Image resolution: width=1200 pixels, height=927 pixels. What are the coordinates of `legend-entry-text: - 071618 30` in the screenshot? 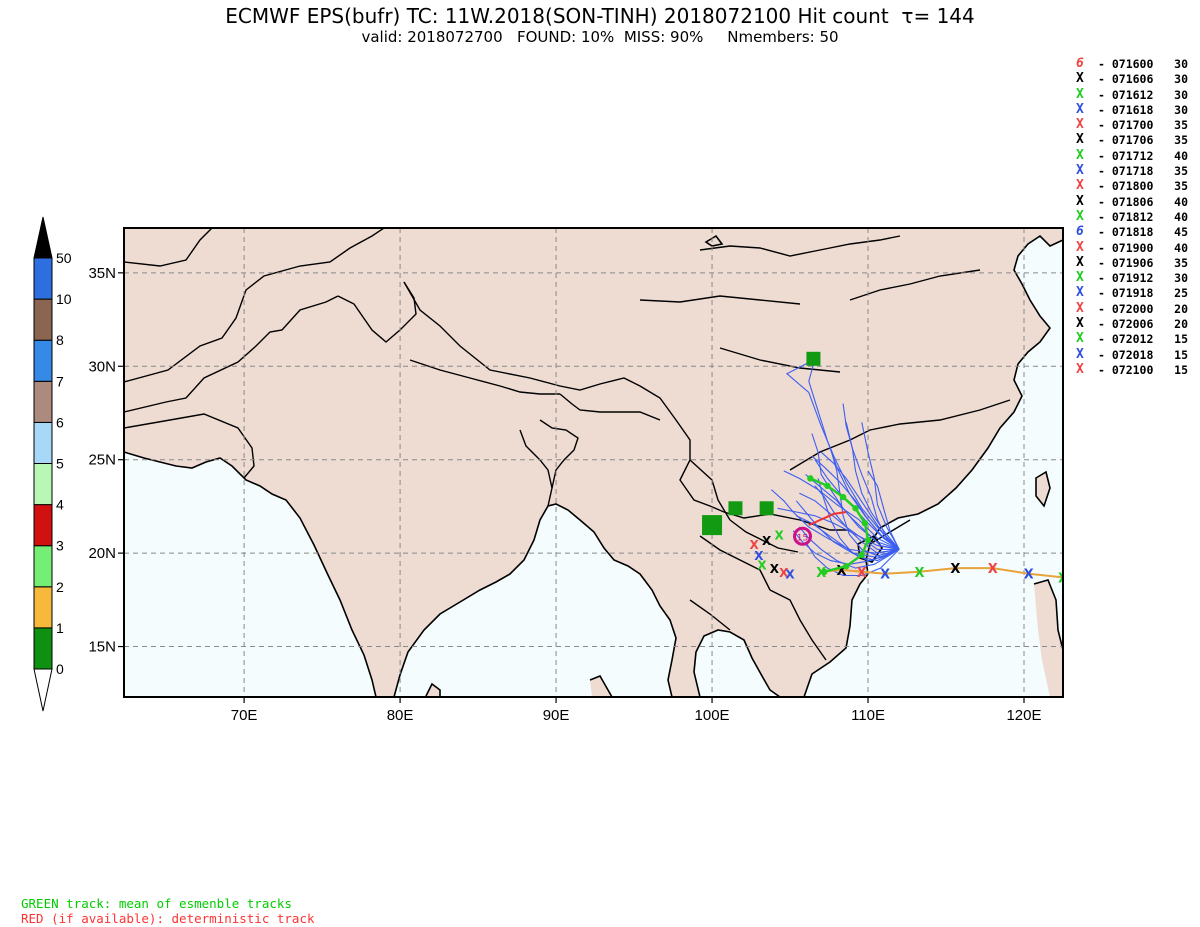 It's located at (1143, 109).